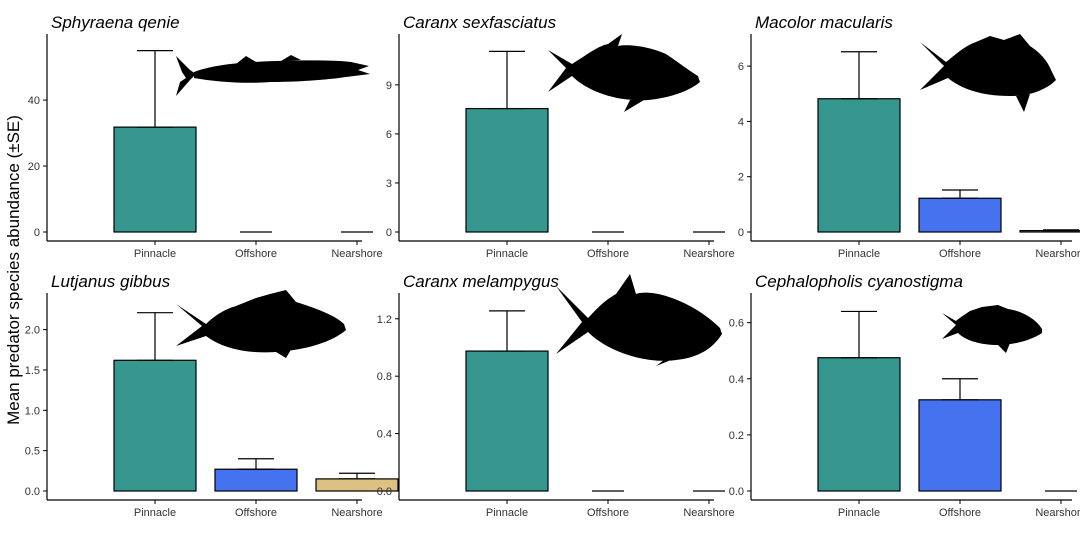 This screenshot has width=1080, height=540. Describe the element at coordinates (624, 73) in the screenshot. I see `trevally-icon` at that location.